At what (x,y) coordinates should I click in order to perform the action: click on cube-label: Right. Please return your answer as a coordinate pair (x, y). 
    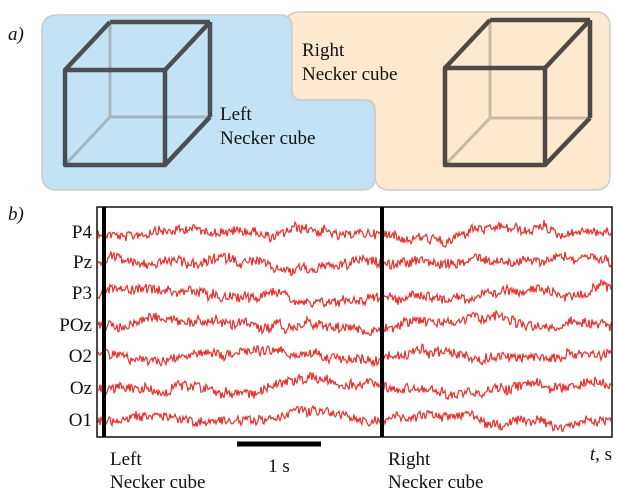
    Looking at the image, I should click on (323, 50).